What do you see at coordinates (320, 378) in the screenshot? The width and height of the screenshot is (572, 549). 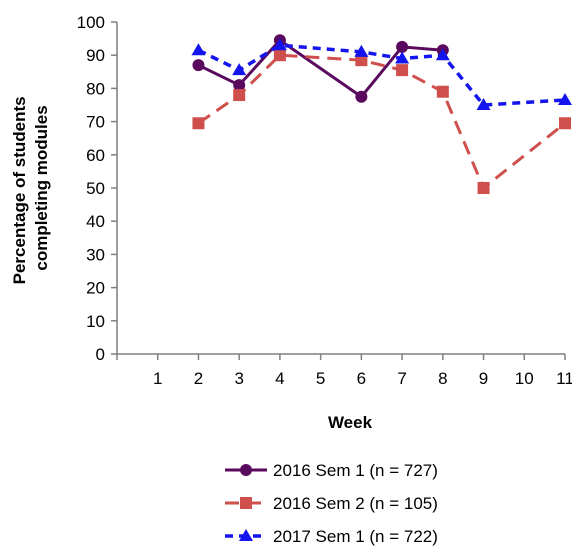 I see `x-tick-label: 5` at bounding box center [320, 378].